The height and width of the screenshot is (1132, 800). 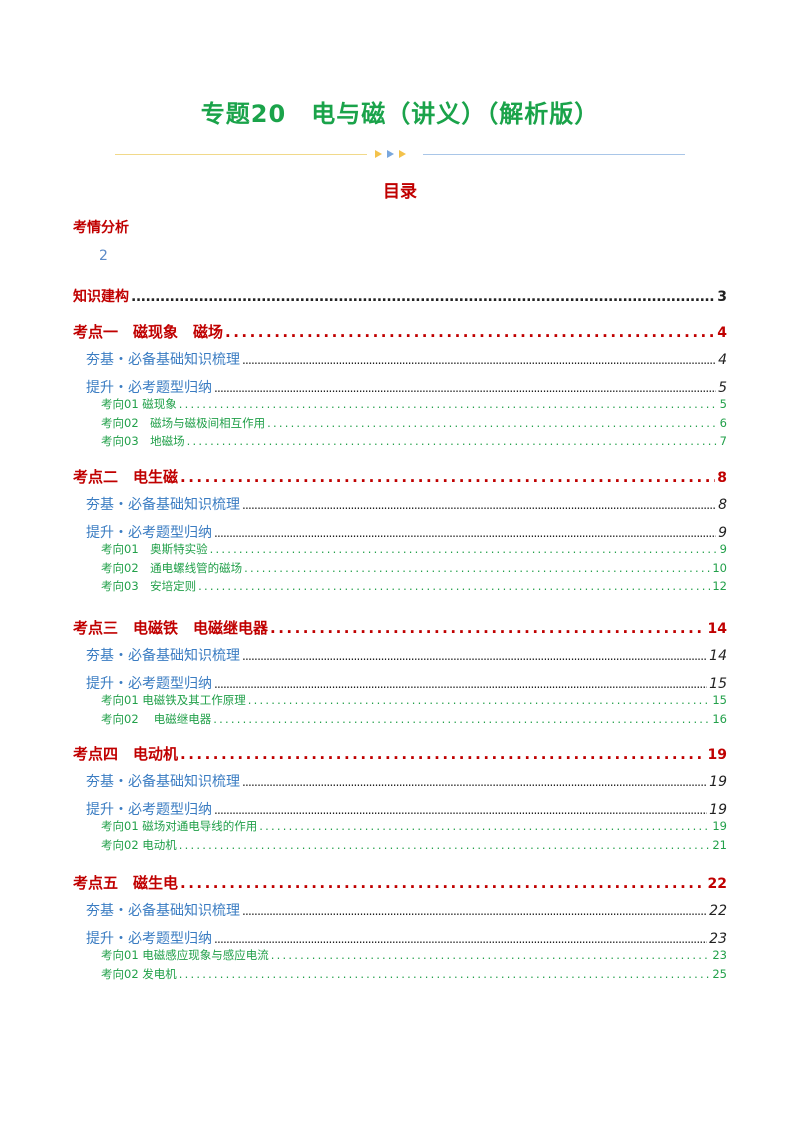 What do you see at coordinates (171, 628) in the screenshot?
I see `toc-entry-label: 考点三 电磁铁 电磁继电器` at bounding box center [171, 628].